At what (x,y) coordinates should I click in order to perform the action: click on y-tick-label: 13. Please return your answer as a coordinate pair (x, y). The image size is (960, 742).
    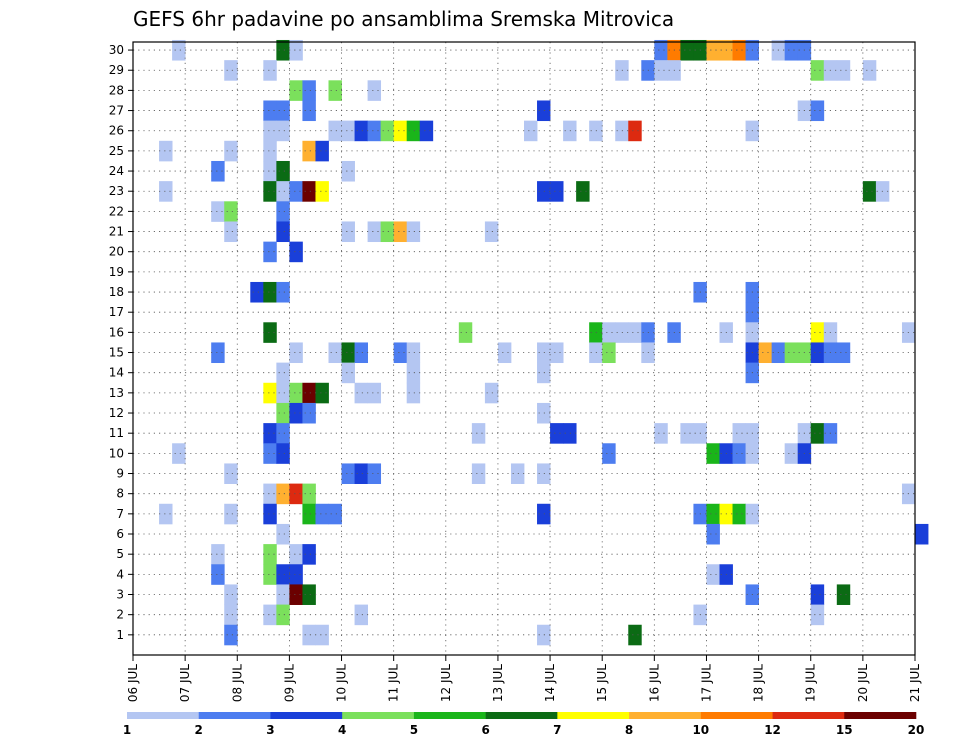
    Looking at the image, I should click on (116, 393).